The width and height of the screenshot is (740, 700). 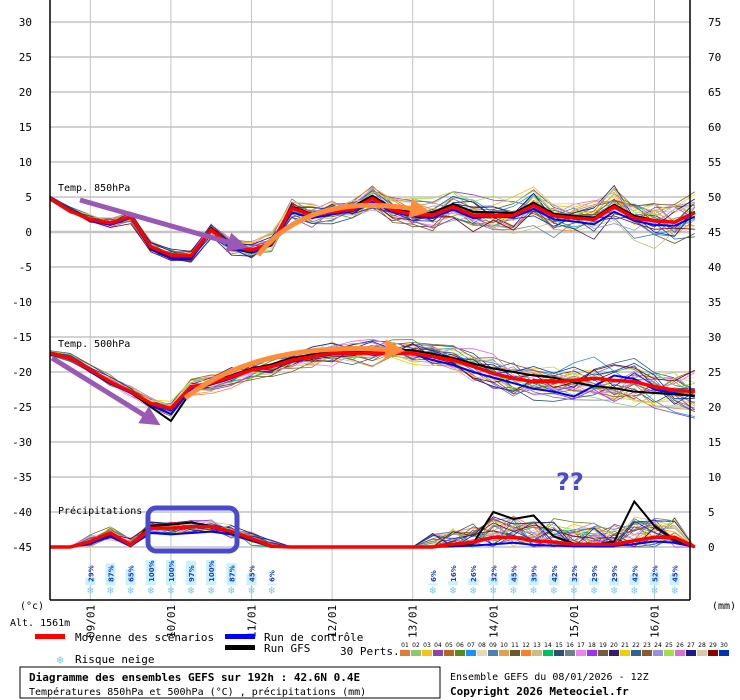 What do you see at coordinates (405, 645) in the screenshot?
I see `pert-number: 01` at bounding box center [405, 645].